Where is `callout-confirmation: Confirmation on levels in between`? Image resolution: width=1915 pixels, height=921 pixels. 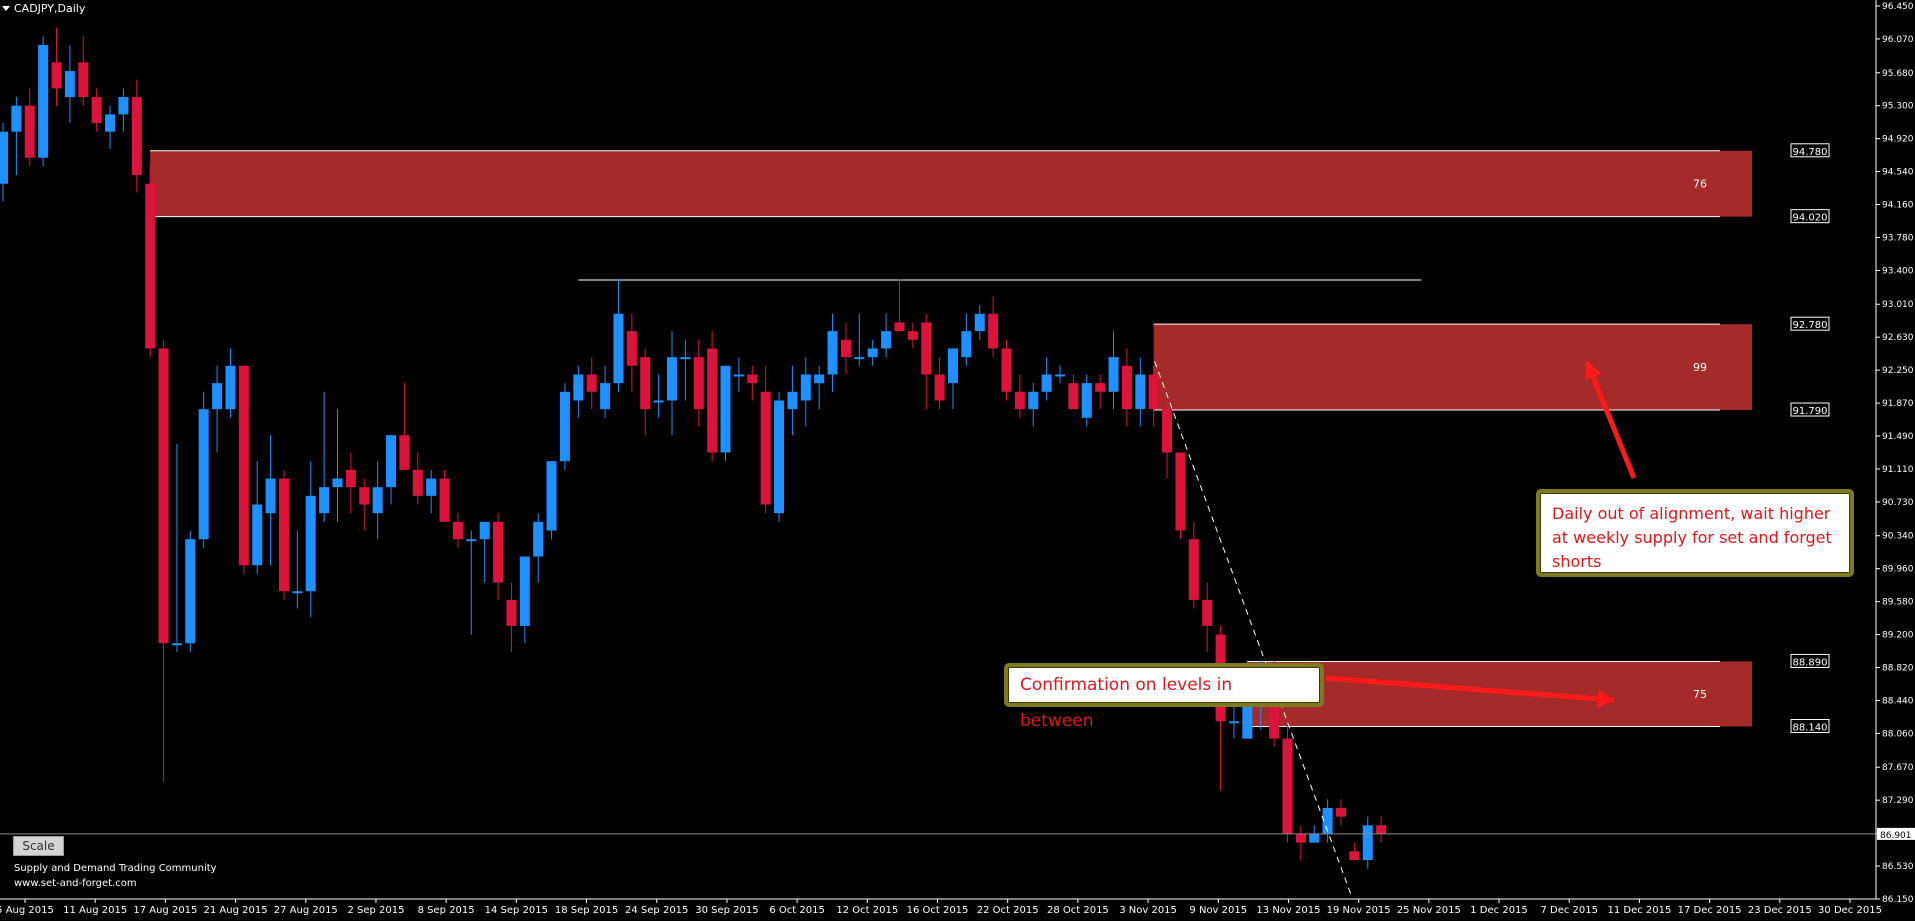
callout-confirmation: Confirmation on levels in between is located at coordinates (1164, 697).